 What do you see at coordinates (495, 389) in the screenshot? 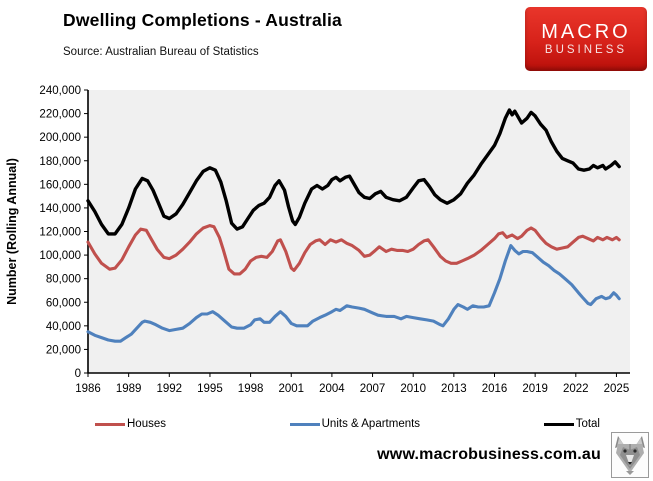
I see `x-tick-label: 2016` at bounding box center [495, 389].